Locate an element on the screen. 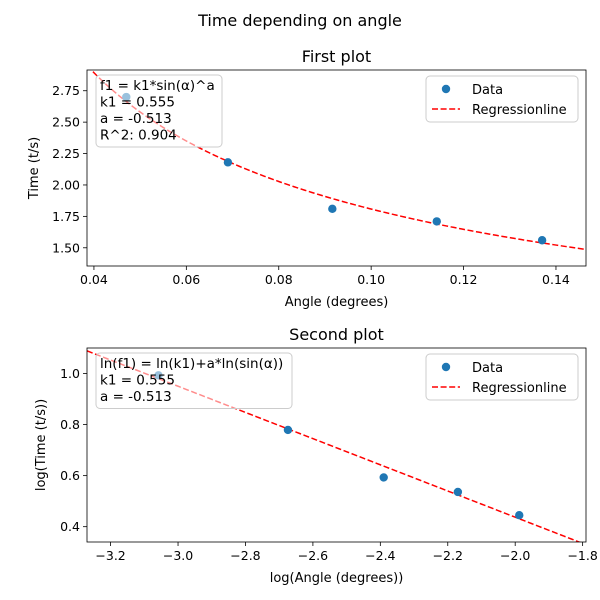 The width and height of the screenshot is (600, 600). x-tick-label: 0.14 is located at coordinates (556, 279).